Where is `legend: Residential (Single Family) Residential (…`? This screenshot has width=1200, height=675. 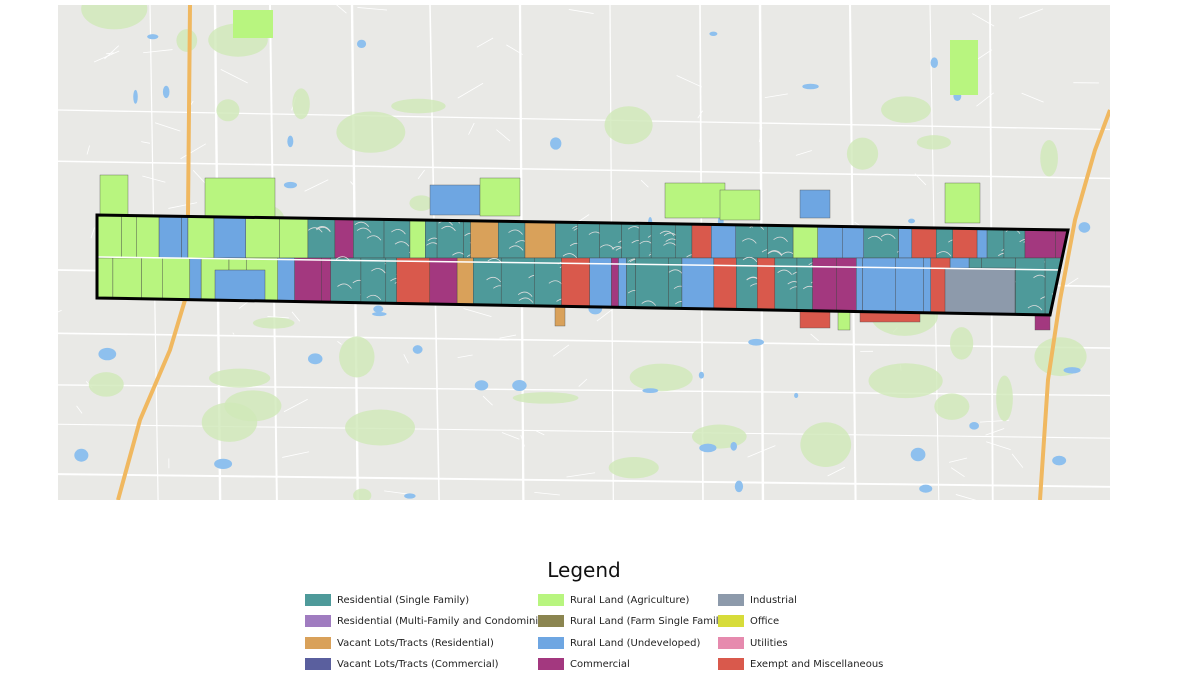
legend: Residential (Single Family) Residential (… is located at coordinates (594, 632).